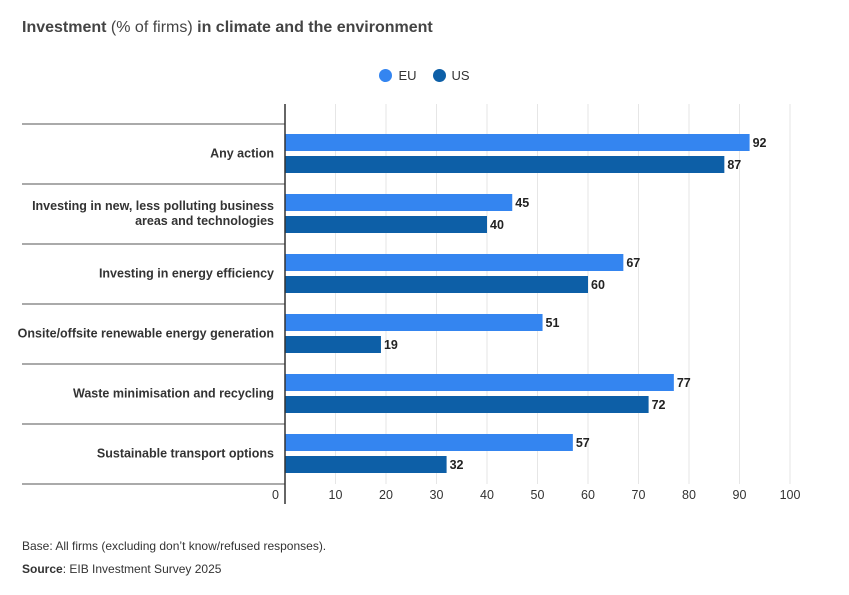 Image resolution: width=849 pixels, height=595 pixels. What do you see at coordinates (173, 393) in the screenshot?
I see `category-label: Waste minimisation and recycling` at bounding box center [173, 393].